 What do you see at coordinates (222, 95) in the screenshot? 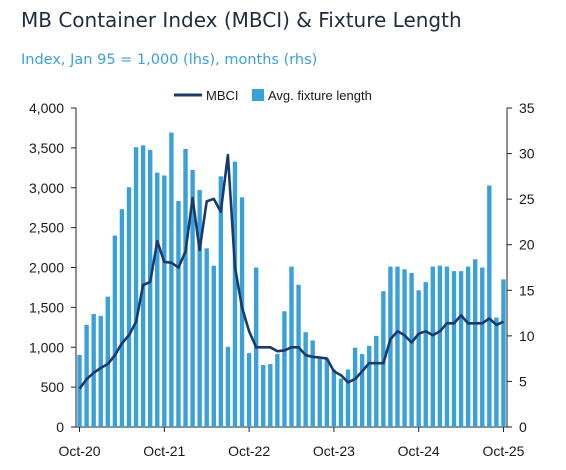
I see `legend-label-mbci: MBCI` at bounding box center [222, 95].